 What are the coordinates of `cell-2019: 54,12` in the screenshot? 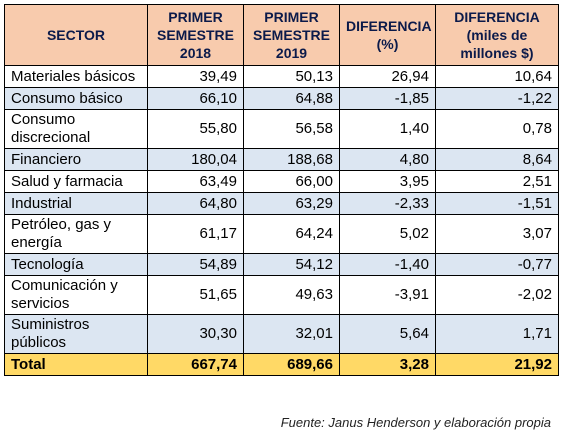 It's located at (291, 264).